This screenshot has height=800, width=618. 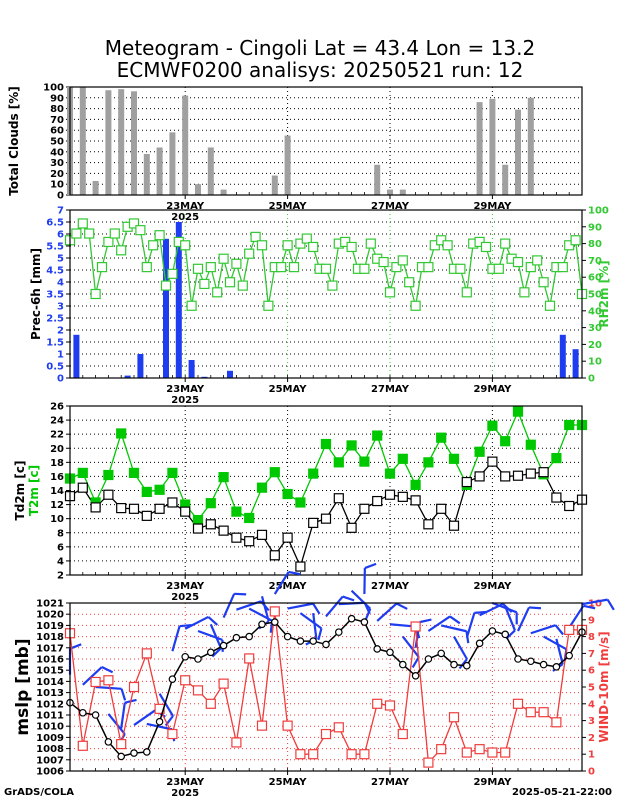 I want to click on y-tick-label: 30, so click(x=57, y=163).